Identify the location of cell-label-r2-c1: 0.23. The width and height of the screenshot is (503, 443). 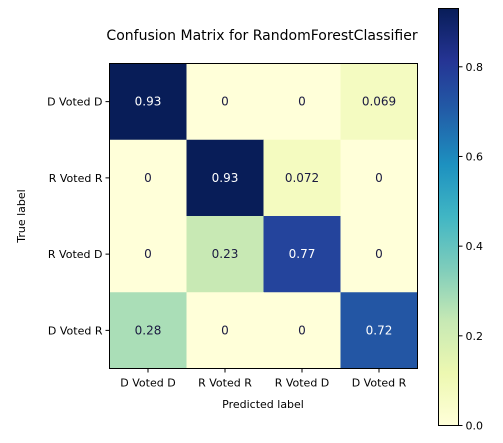
(225, 254).